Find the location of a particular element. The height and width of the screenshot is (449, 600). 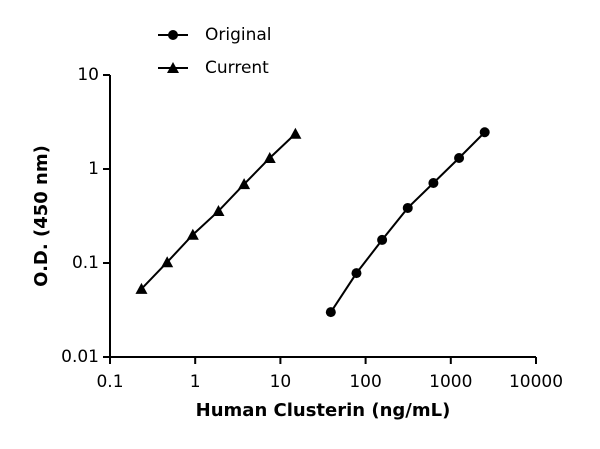

y-tick-label: 1 is located at coordinates (93, 169).